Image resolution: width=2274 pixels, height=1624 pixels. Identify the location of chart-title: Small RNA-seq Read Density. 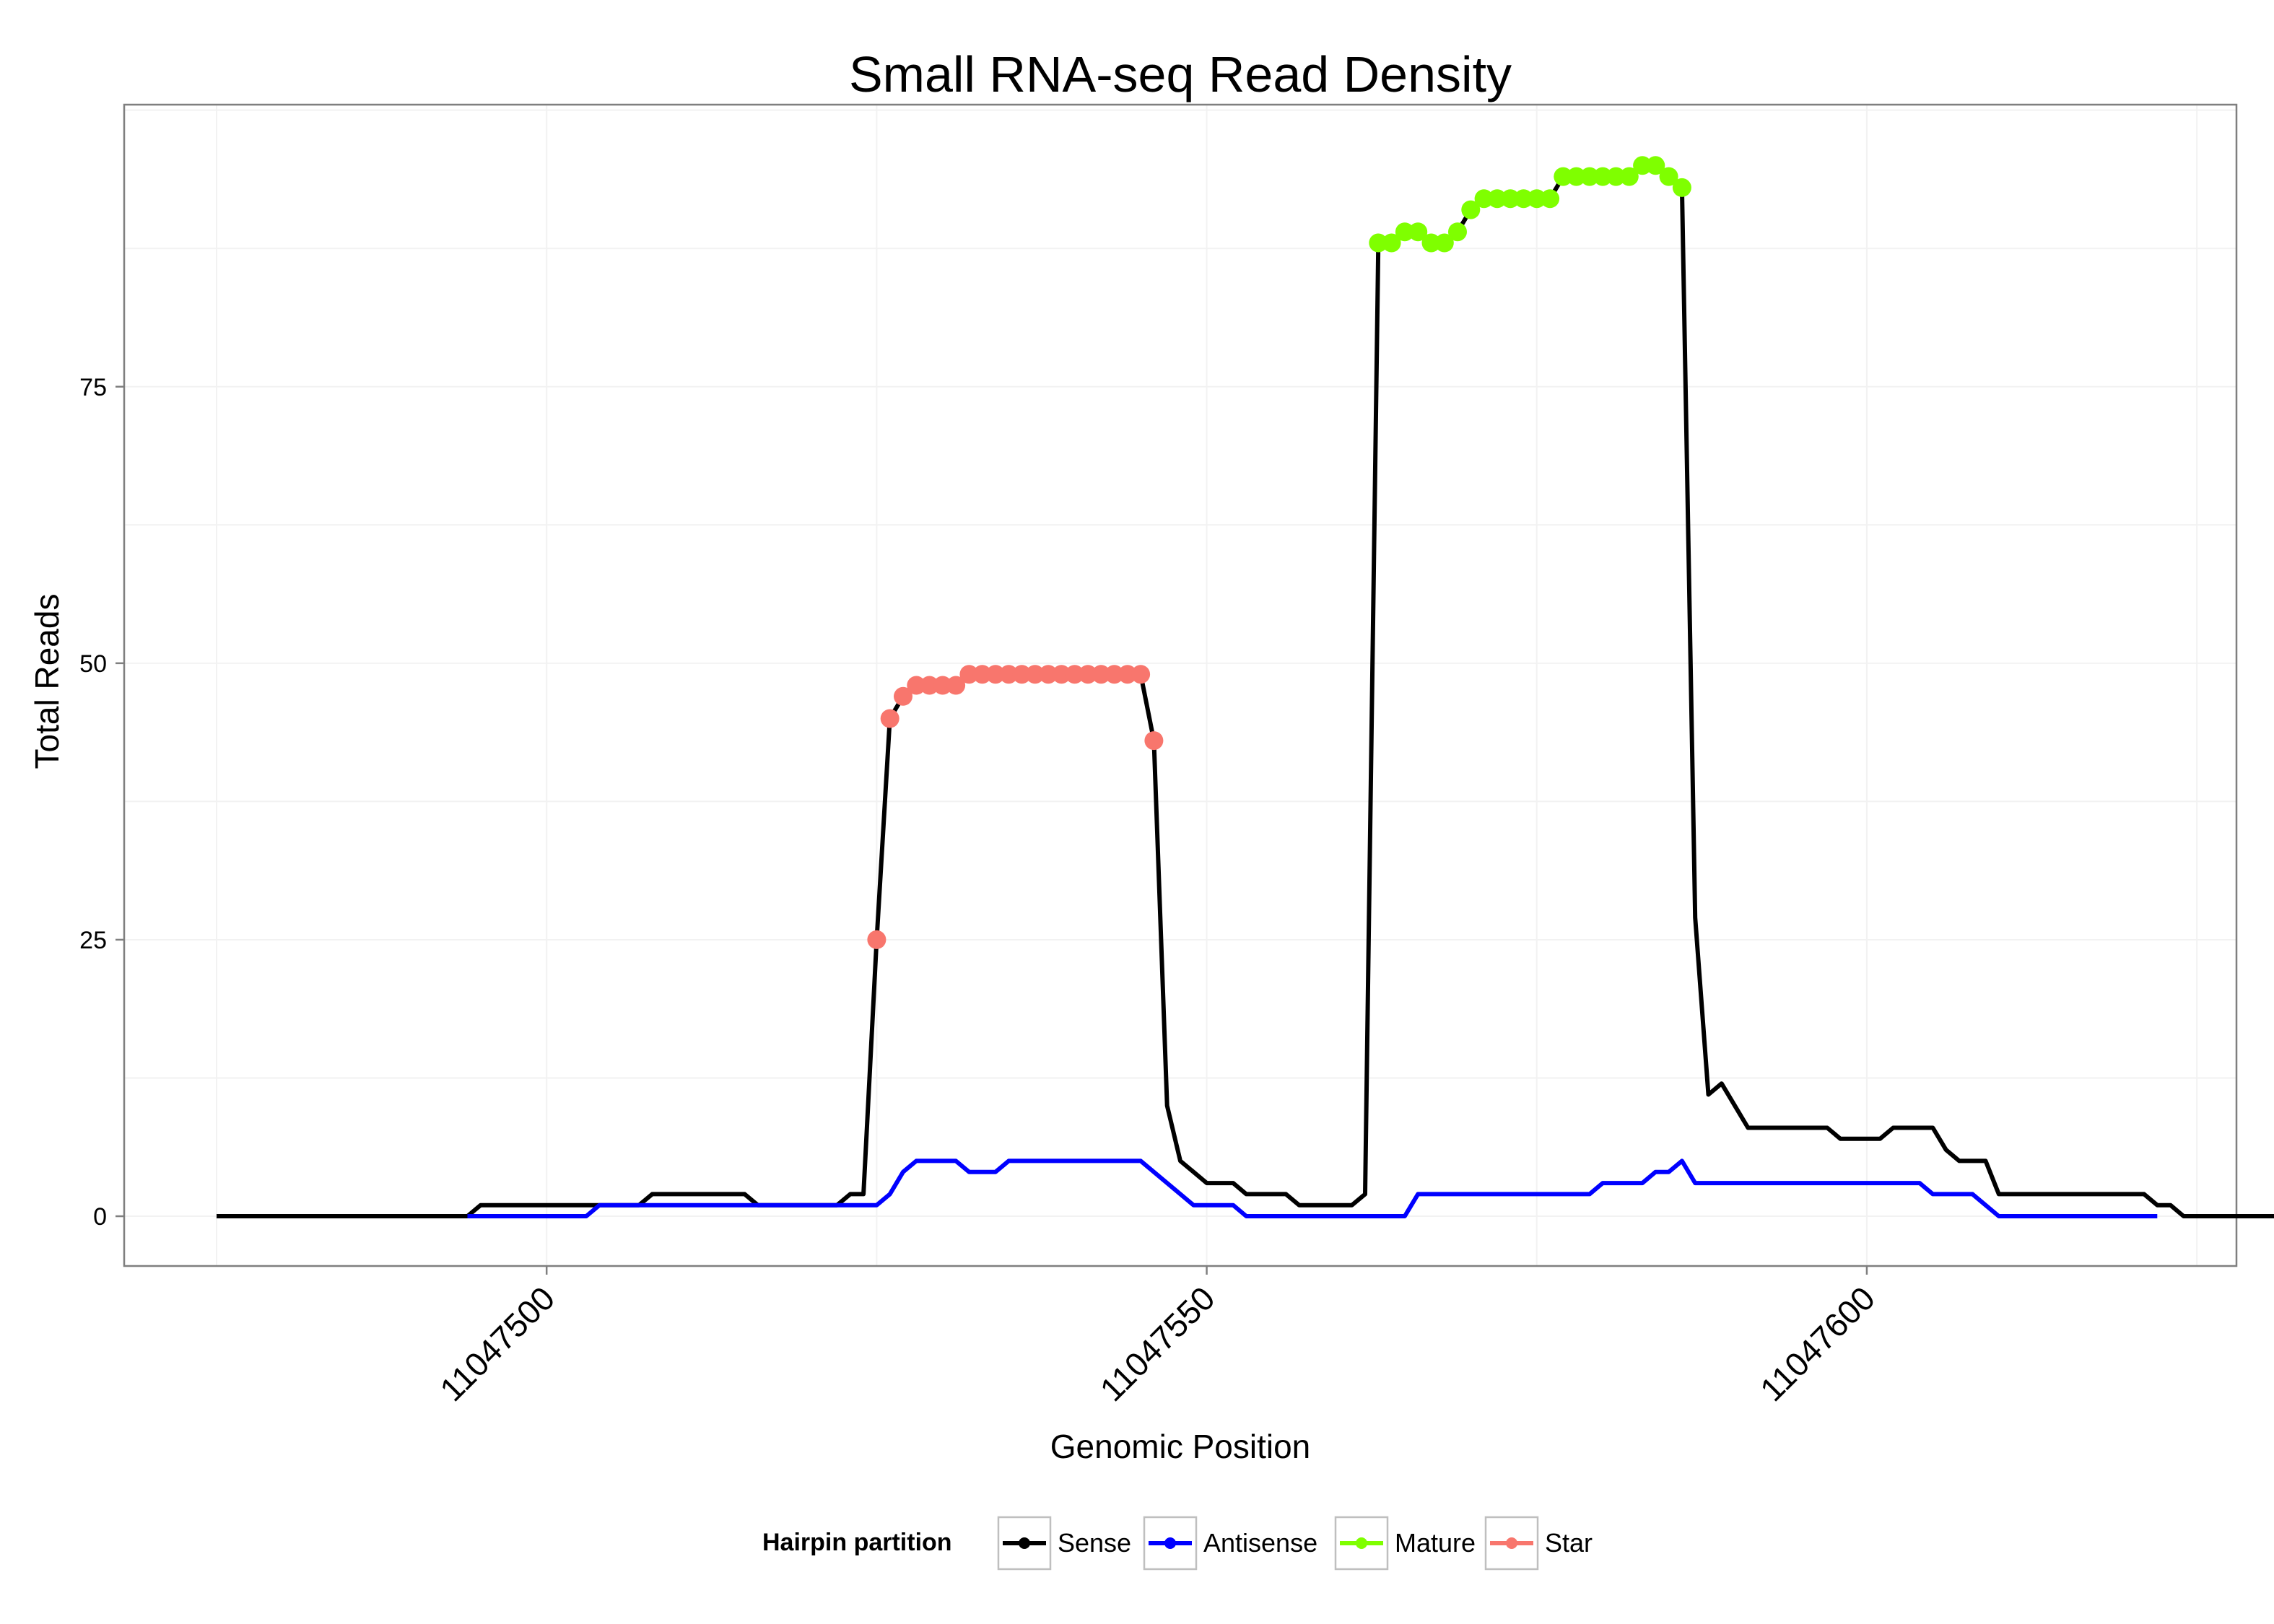
(1181, 74).